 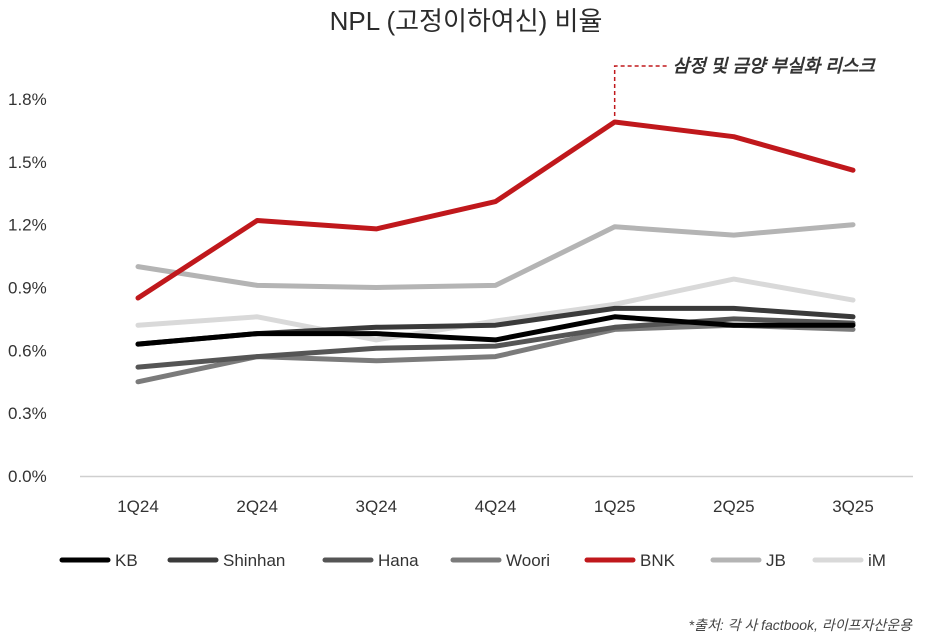 I want to click on legend-label: Woori, so click(x=528, y=560).